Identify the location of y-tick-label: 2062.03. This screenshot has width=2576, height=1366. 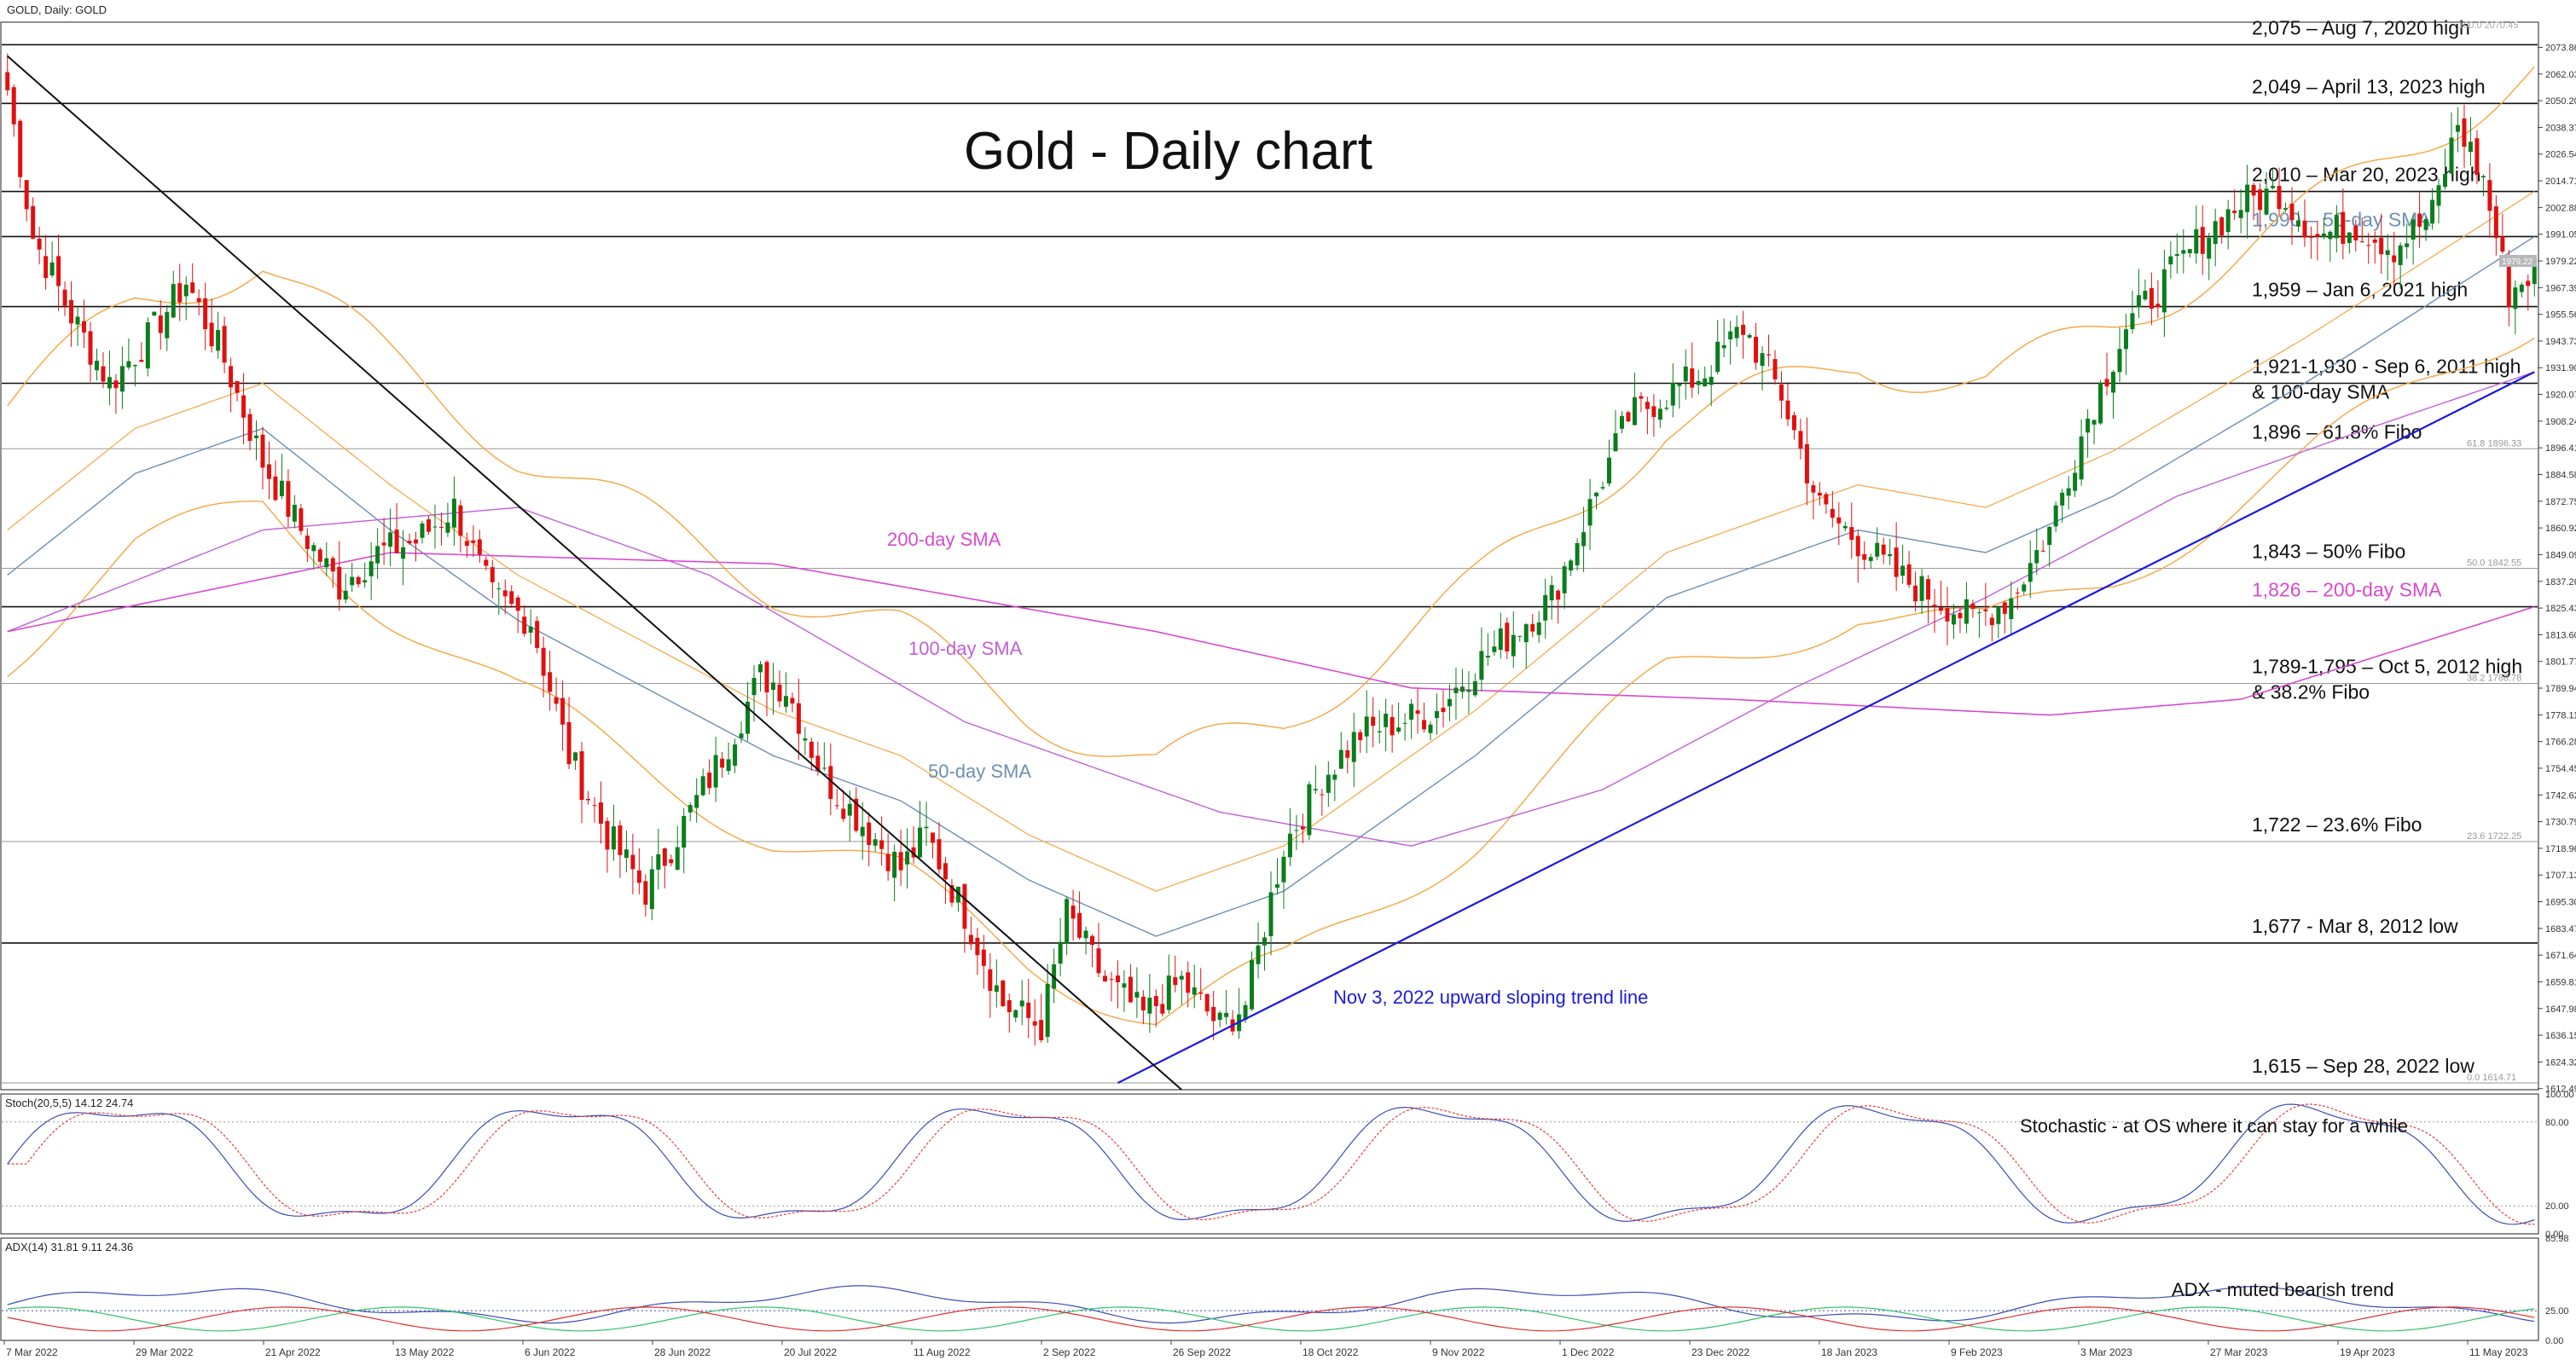
(2560, 75).